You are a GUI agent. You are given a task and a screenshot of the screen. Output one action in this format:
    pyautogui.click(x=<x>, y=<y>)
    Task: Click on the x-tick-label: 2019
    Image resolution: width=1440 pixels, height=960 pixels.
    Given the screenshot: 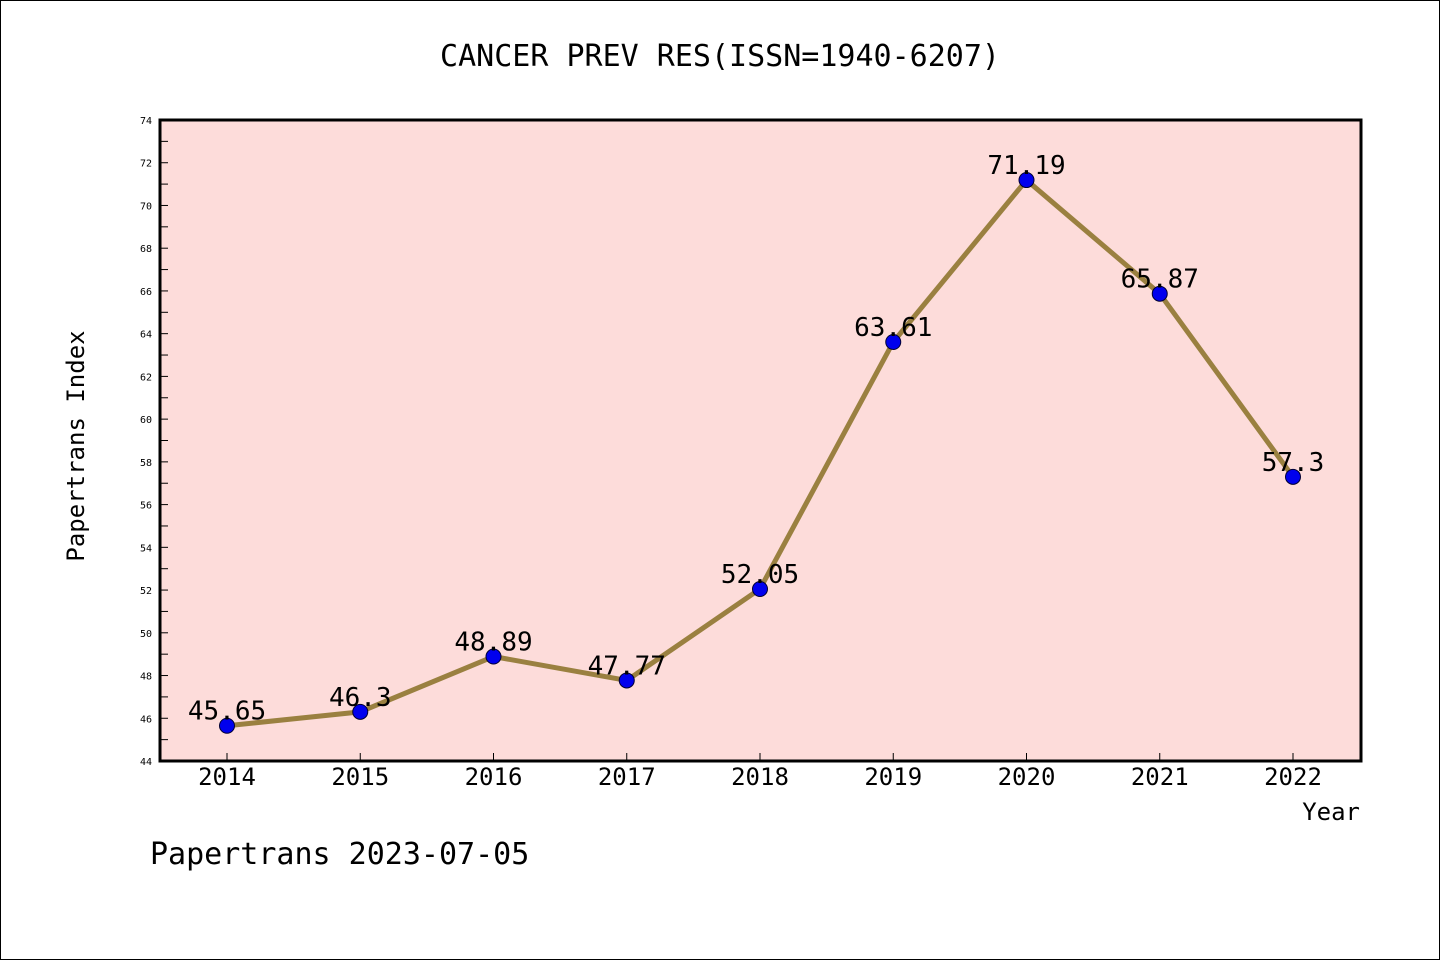 What is the action you would take?
    pyautogui.click(x=893, y=777)
    